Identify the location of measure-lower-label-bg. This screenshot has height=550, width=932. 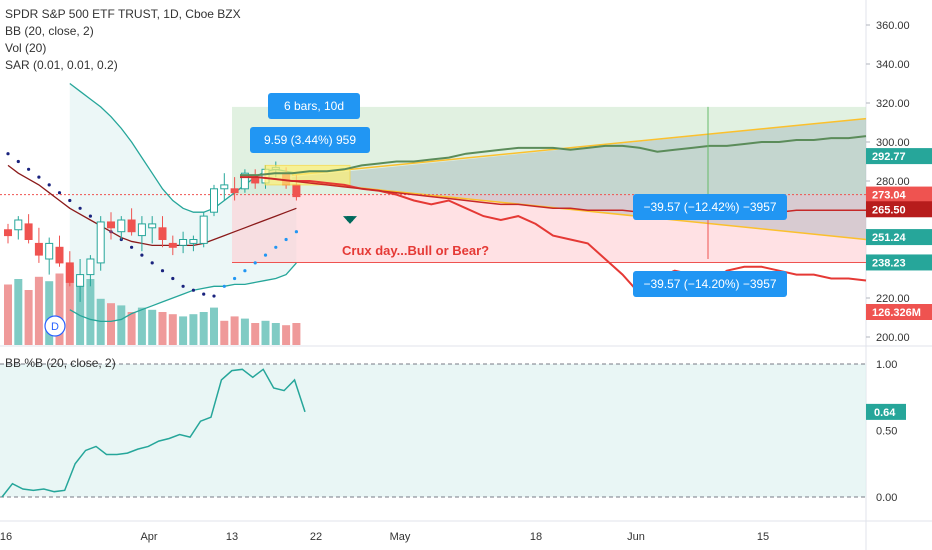
(710, 284).